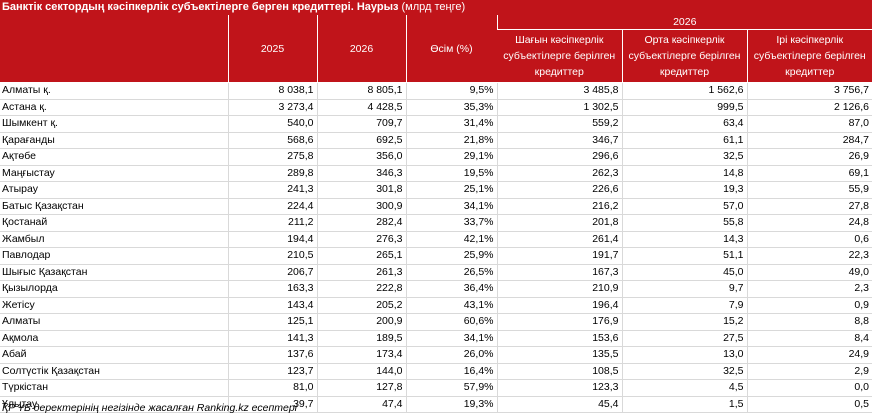 This screenshot has height=419, width=872. Describe the element at coordinates (114, 173) in the screenshot. I see `cell-region: Маңғыстау` at that location.